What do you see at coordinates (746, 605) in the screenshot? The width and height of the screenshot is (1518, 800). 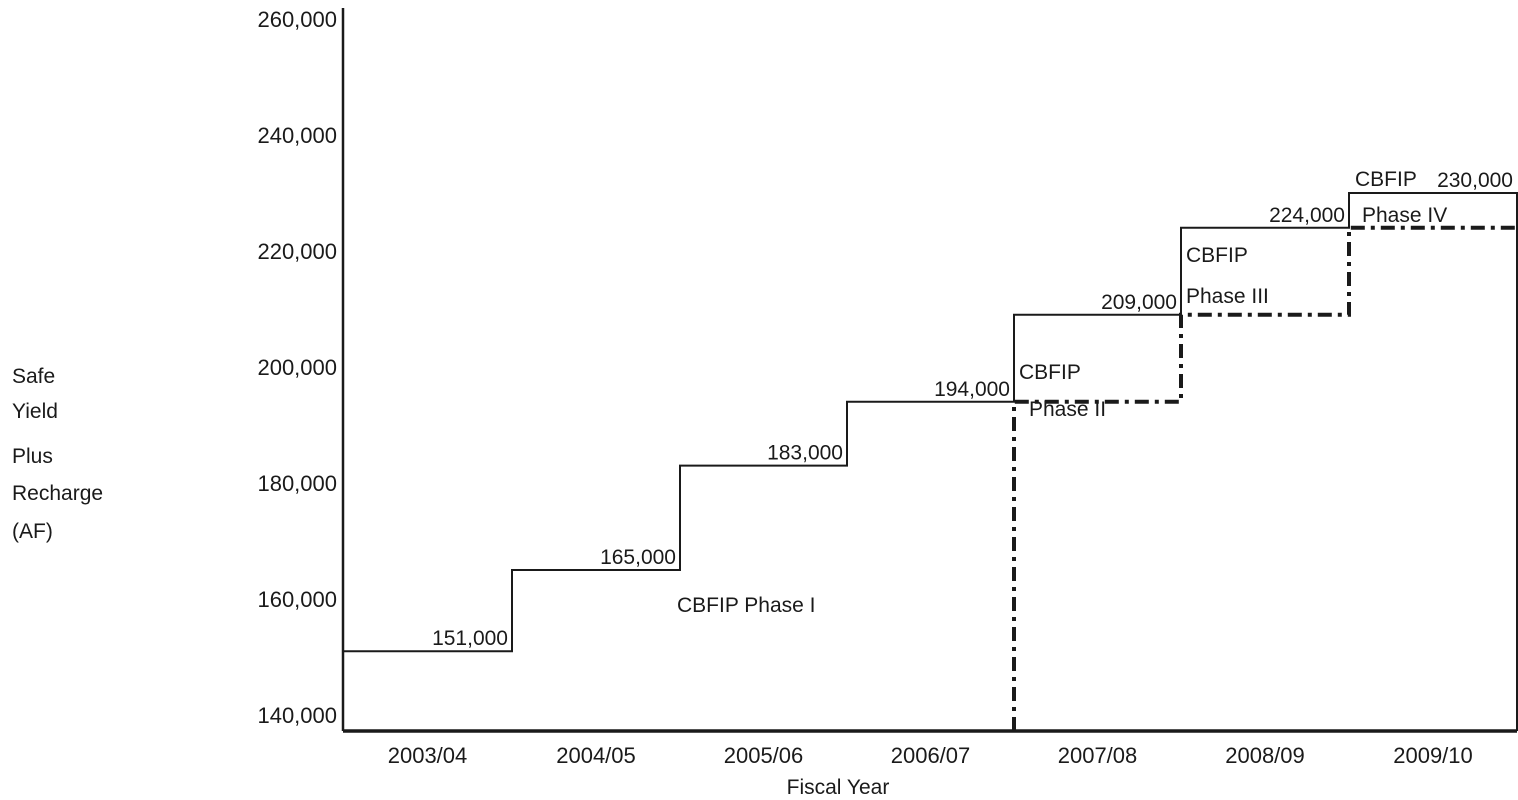 I see `phase-annotation-label: CBFIP Phase I` at bounding box center [746, 605].